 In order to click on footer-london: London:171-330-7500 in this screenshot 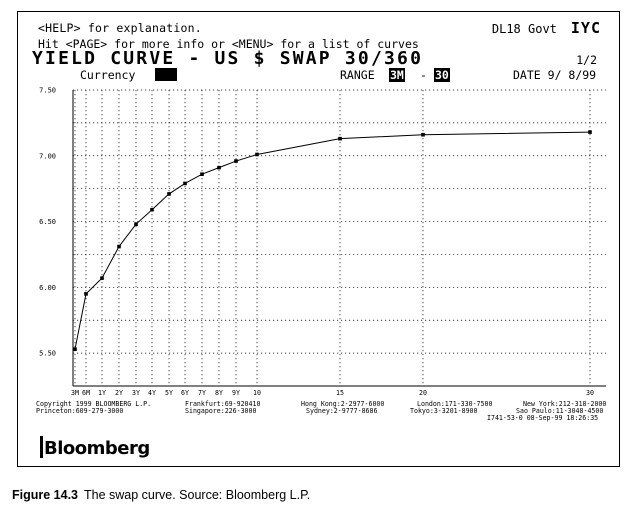, I will do `click(455, 404)`.